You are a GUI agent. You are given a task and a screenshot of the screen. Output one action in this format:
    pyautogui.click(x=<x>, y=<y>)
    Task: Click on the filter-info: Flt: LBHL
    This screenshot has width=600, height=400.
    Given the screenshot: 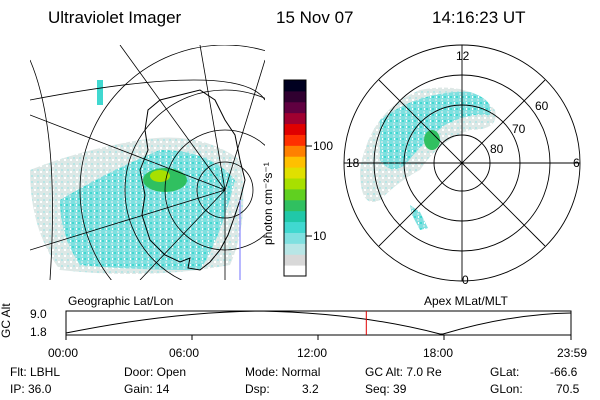 What is the action you would take?
    pyautogui.click(x=35, y=372)
    